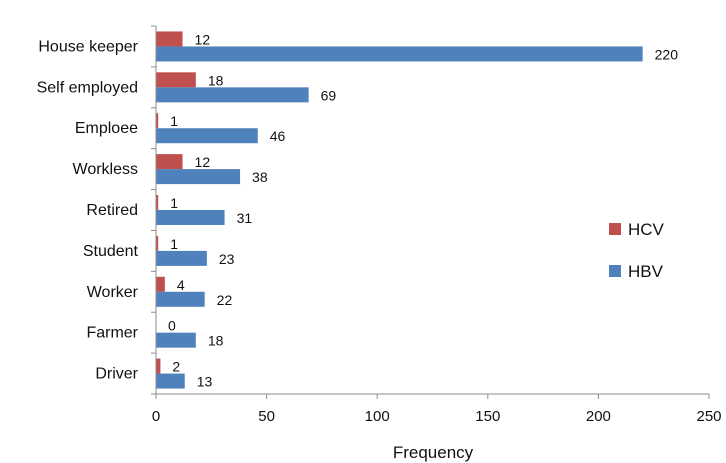 The image size is (726, 463). Describe the element at coordinates (112, 333) in the screenshot. I see `category-label: Farmer` at that location.